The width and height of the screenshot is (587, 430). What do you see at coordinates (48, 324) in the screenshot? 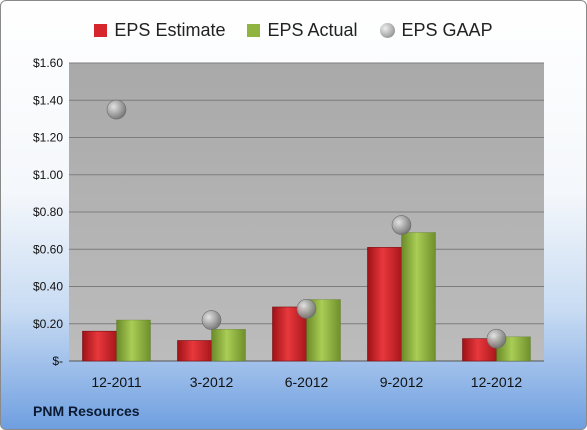
I see `y-tick-label: $0.20` at bounding box center [48, 324].